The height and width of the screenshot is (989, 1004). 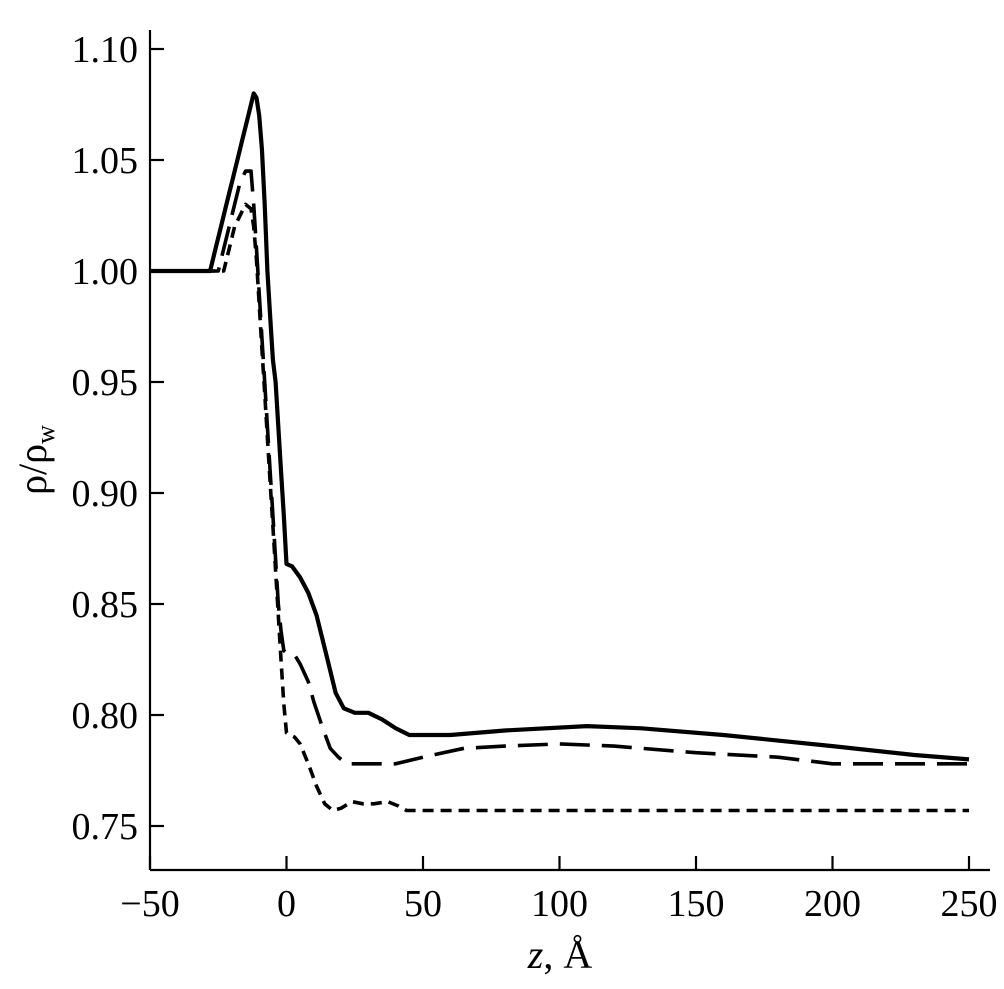 What do you see at coordinates (105, 716) in the screenshot?
I see `y-tick-label: 0.80` at bounding box center [105, 716].